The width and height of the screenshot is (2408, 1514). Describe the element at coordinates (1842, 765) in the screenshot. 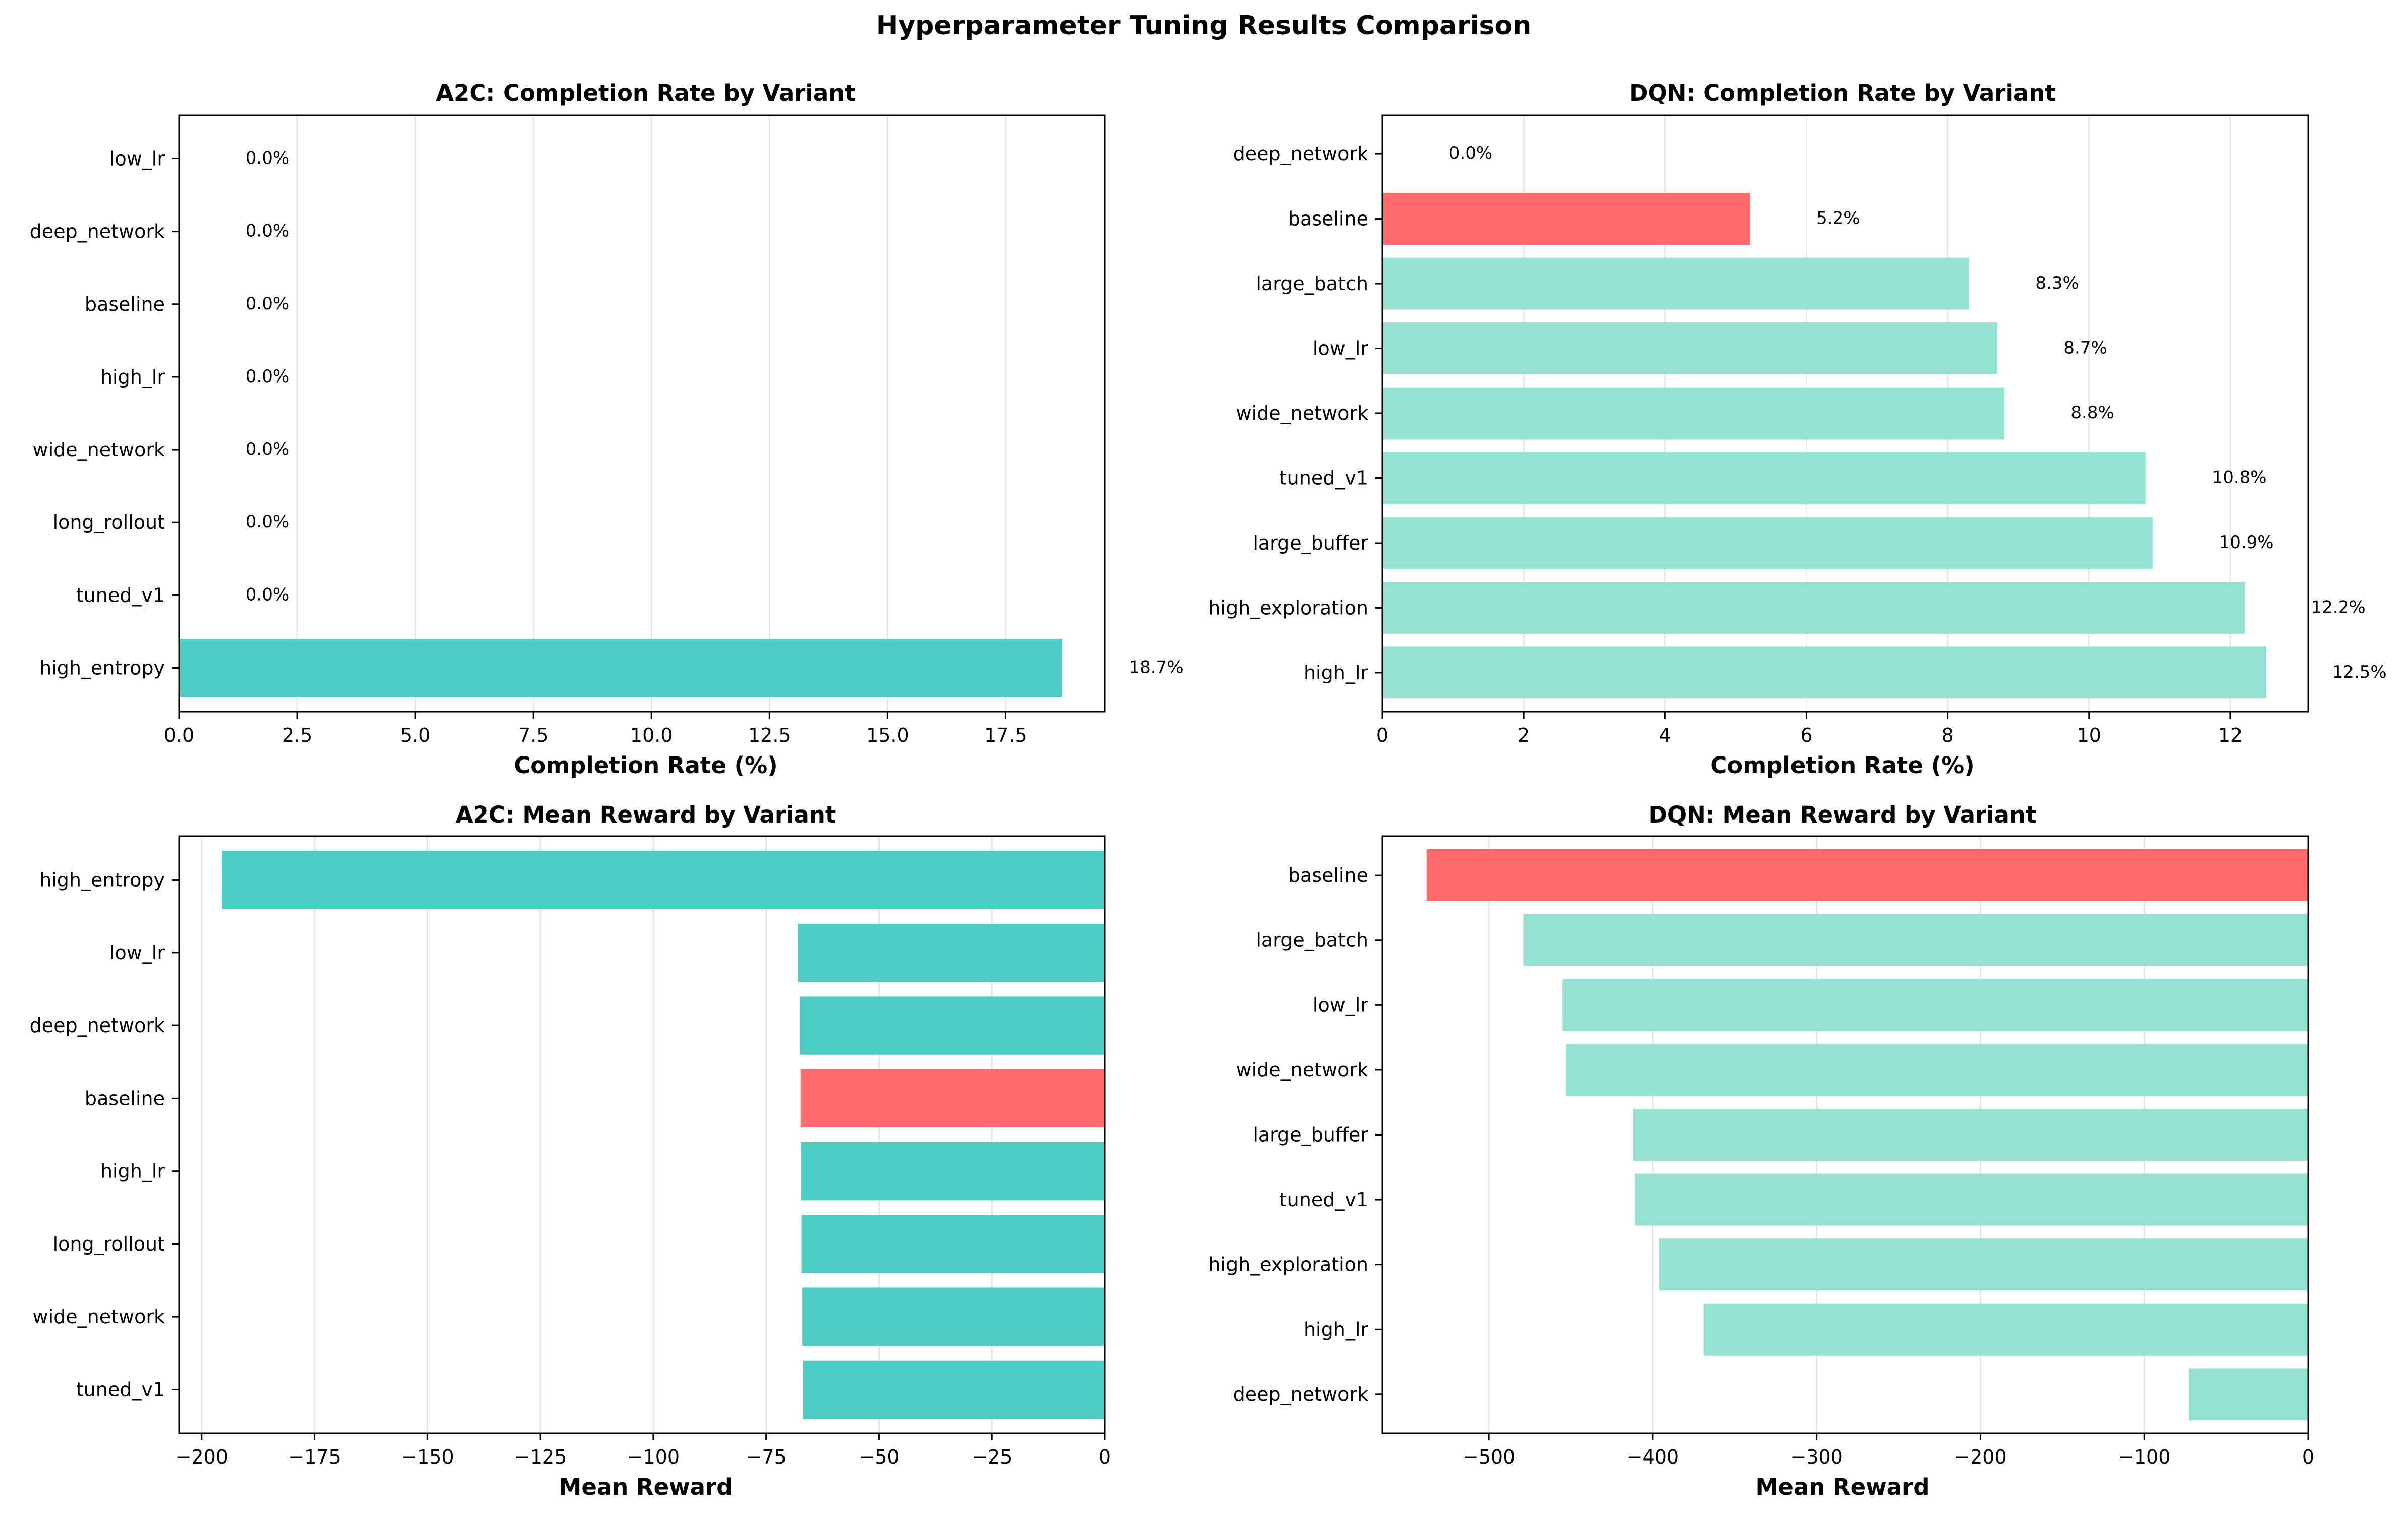

I see `x-axis-label-dqn-completion: Completion Rate (%)` at that location.